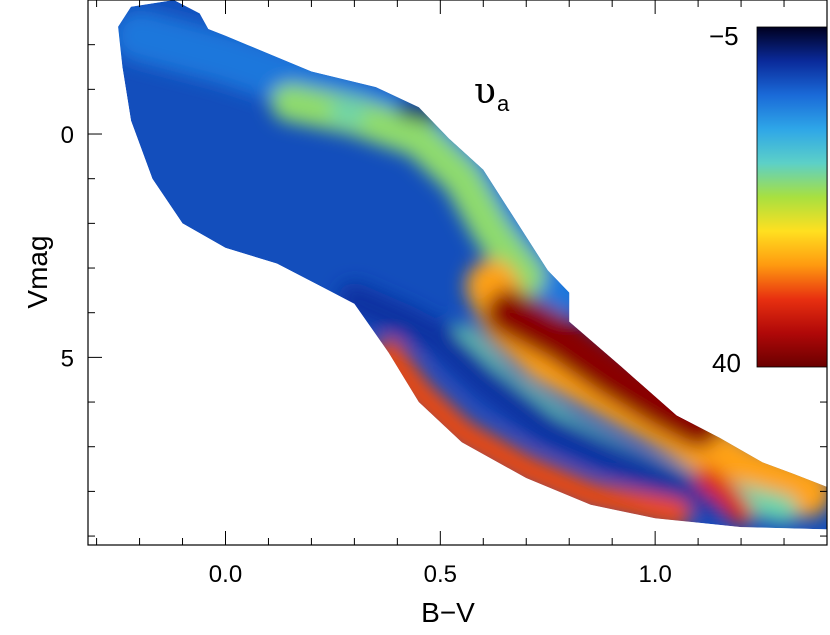 Image resolution: width=830 pixels, height=635 pixels. I want to click on annotation-subscript: a, so click(503, 103).